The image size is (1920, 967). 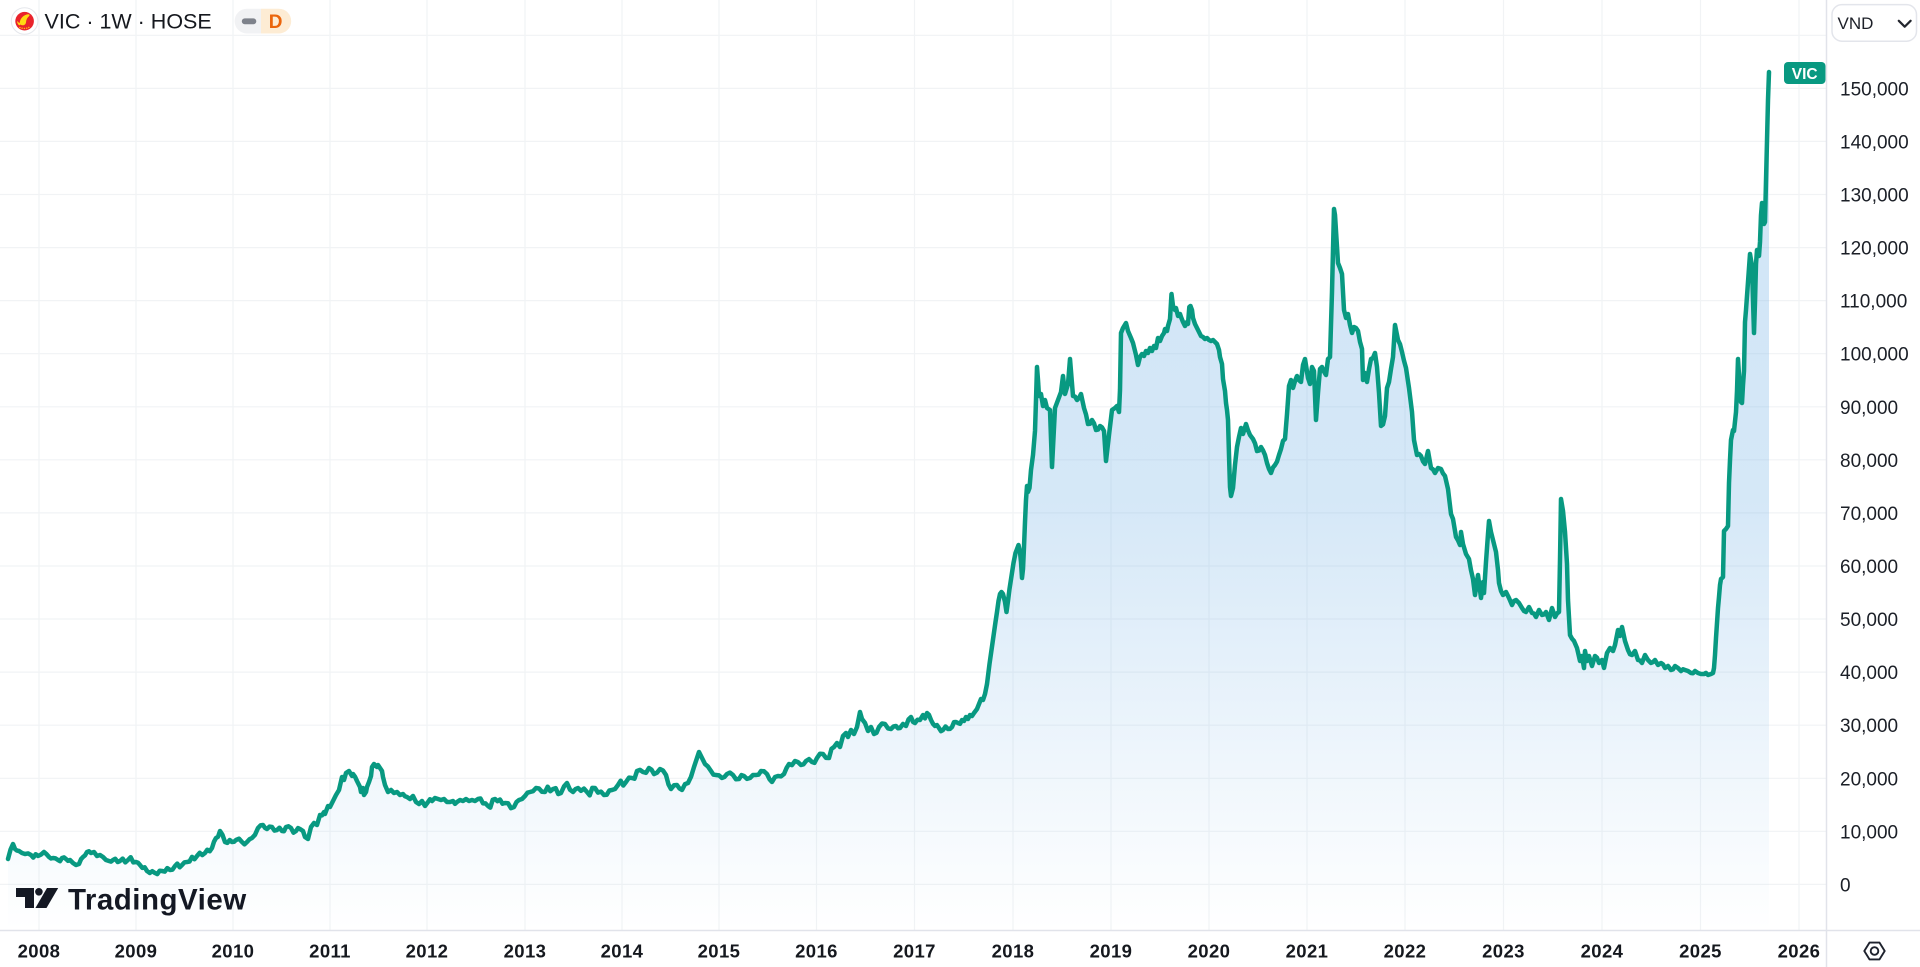 I want to click on svg-text: 70,000, so click(x=1869, y=514).